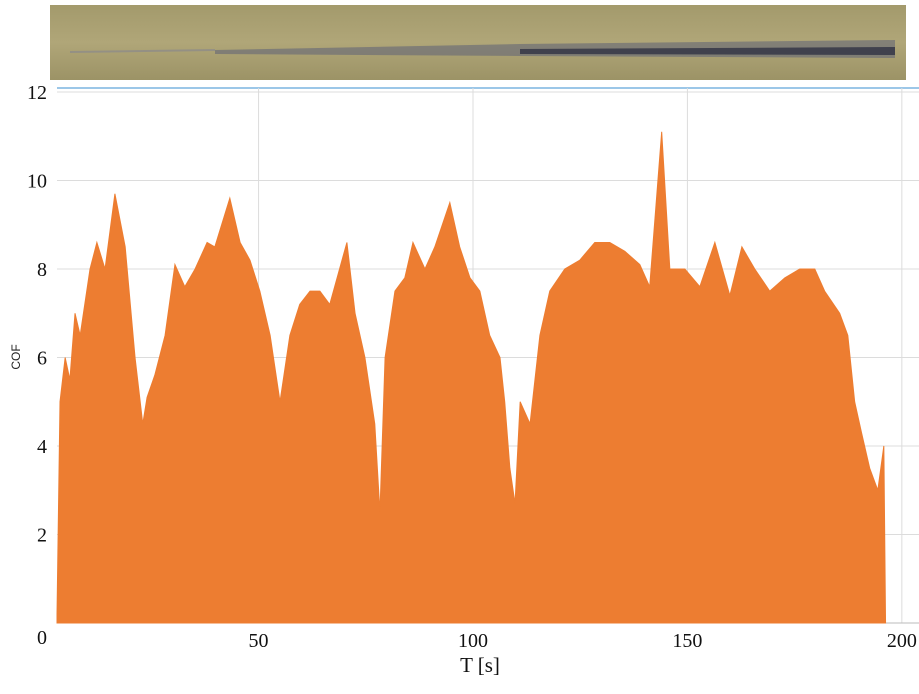  Describe the element at coordinates (42, 270) in the screenshot. I see `y-tick-label: 8` at that location.